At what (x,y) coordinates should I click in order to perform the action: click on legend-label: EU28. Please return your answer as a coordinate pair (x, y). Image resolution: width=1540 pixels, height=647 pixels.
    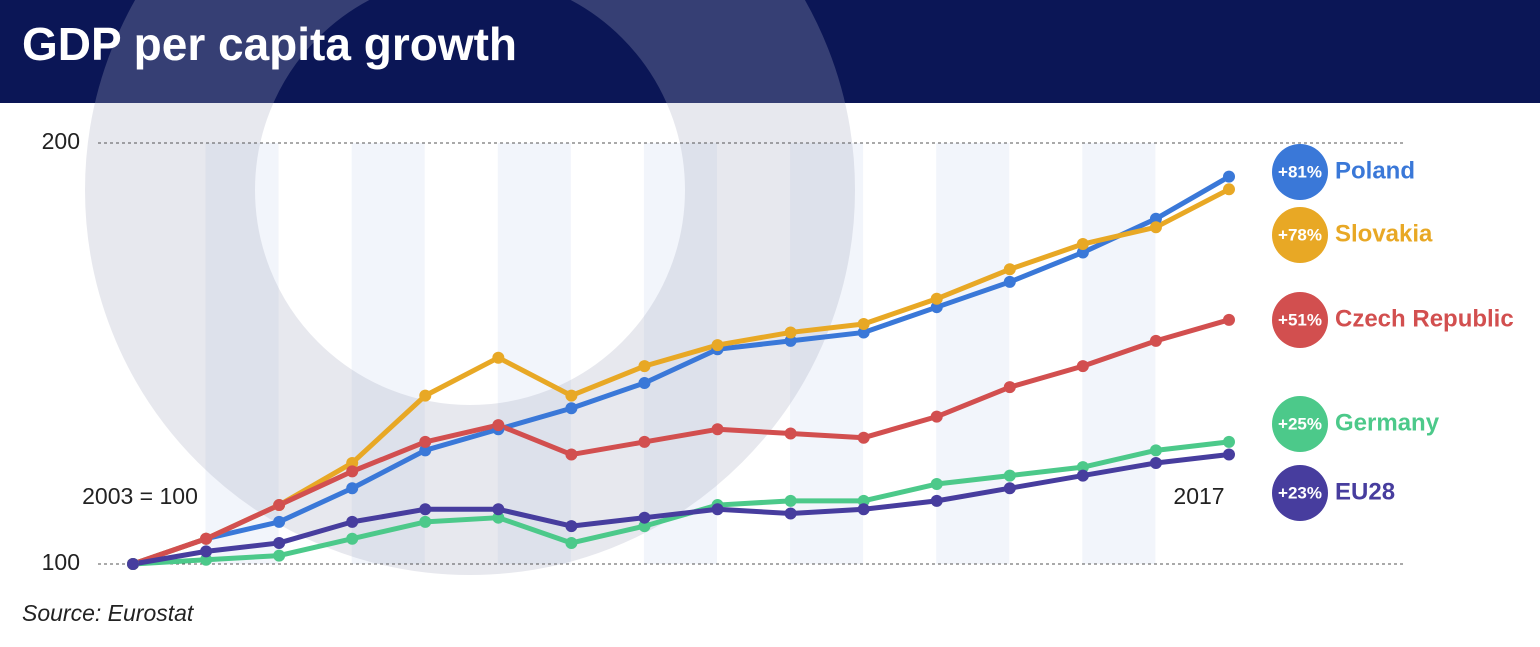
    Looking at the image, I should click on (1365, 491).